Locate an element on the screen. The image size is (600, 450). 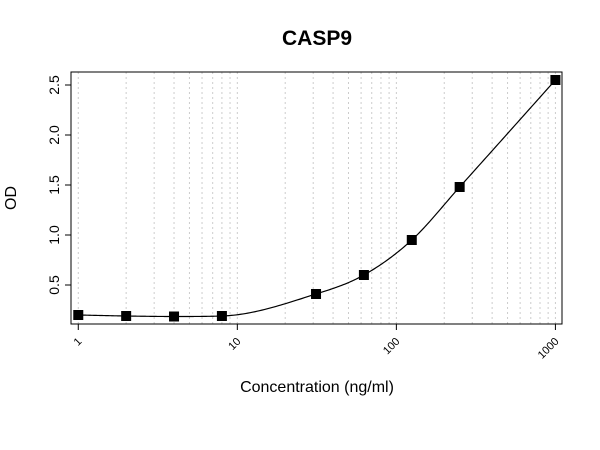
x-axis-label: Concentration (ng/ml) is located at coordinates (317, 387).